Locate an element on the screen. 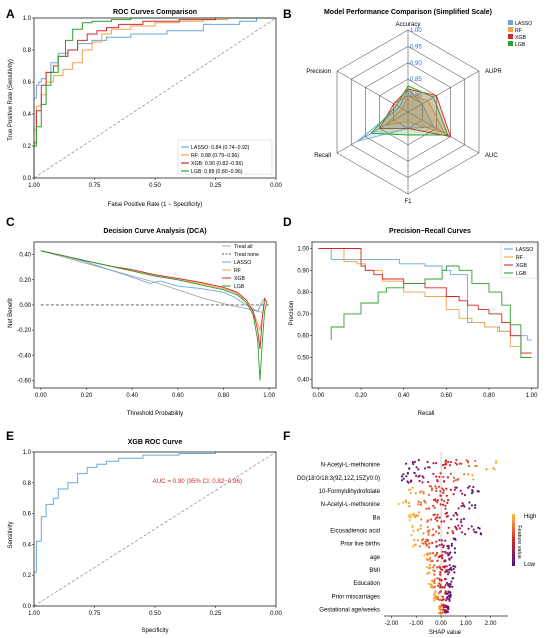 The width and height of the screenshot is (550, 638). panel-a-title: ROC Curves Comparison is located at coordinates (155, 12).